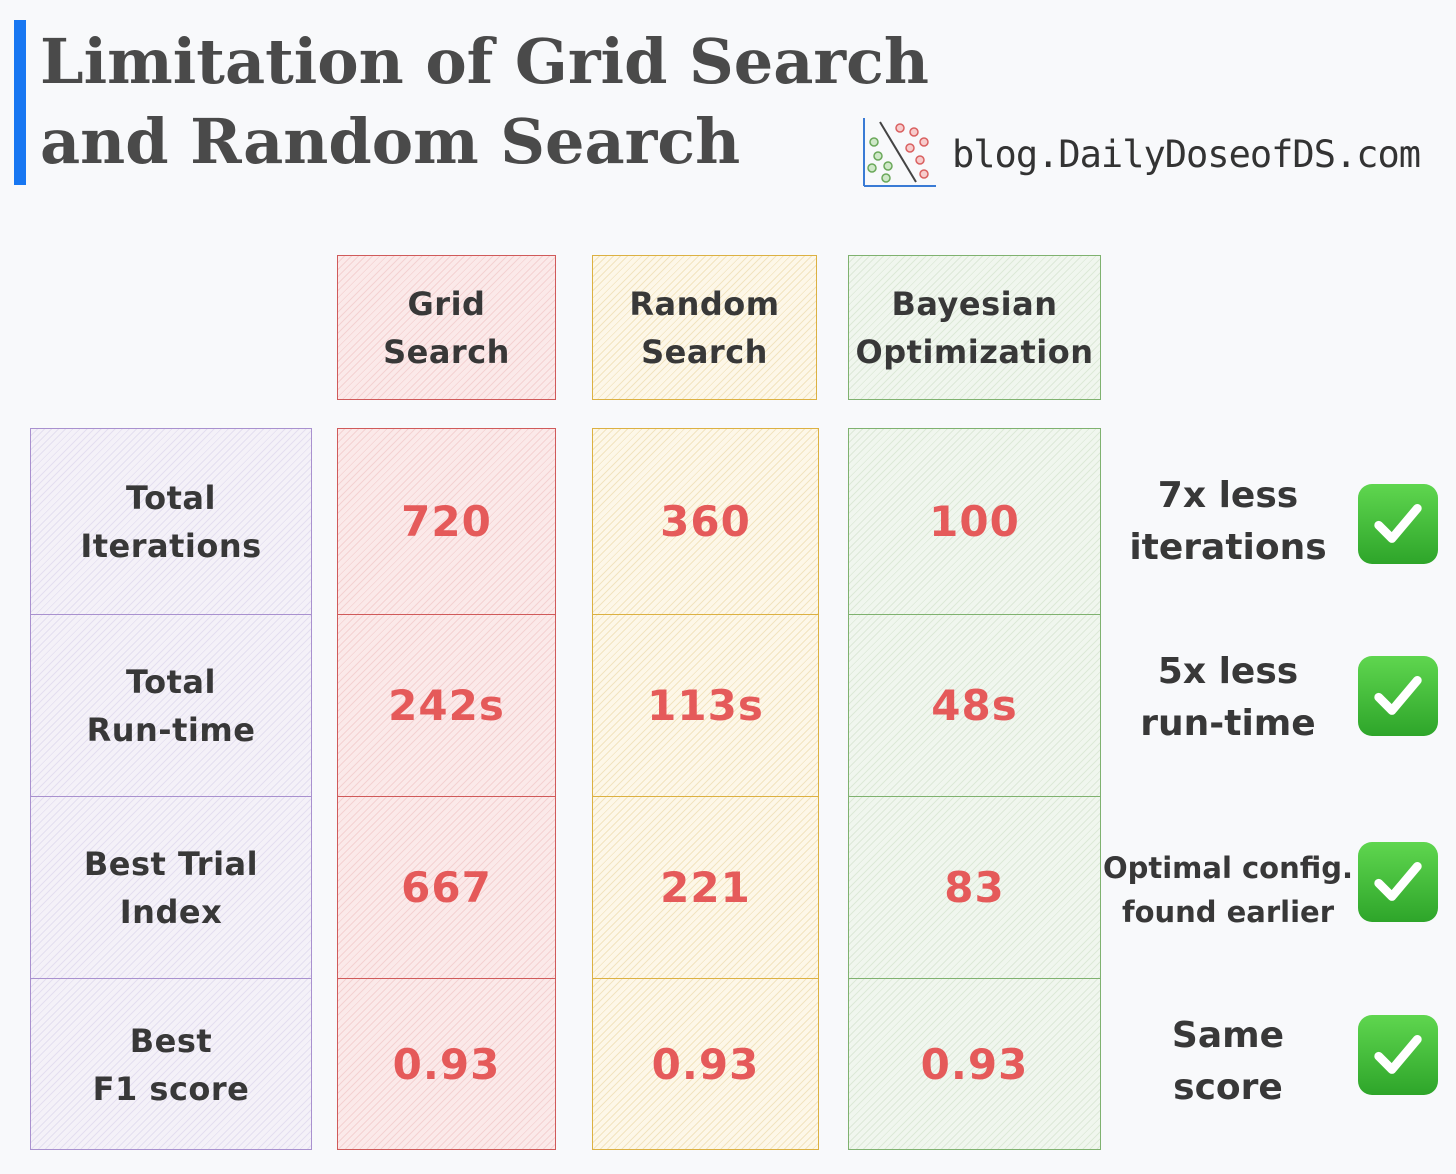  I want to click on grid-runtime-value: 242s, so click(446, 705).